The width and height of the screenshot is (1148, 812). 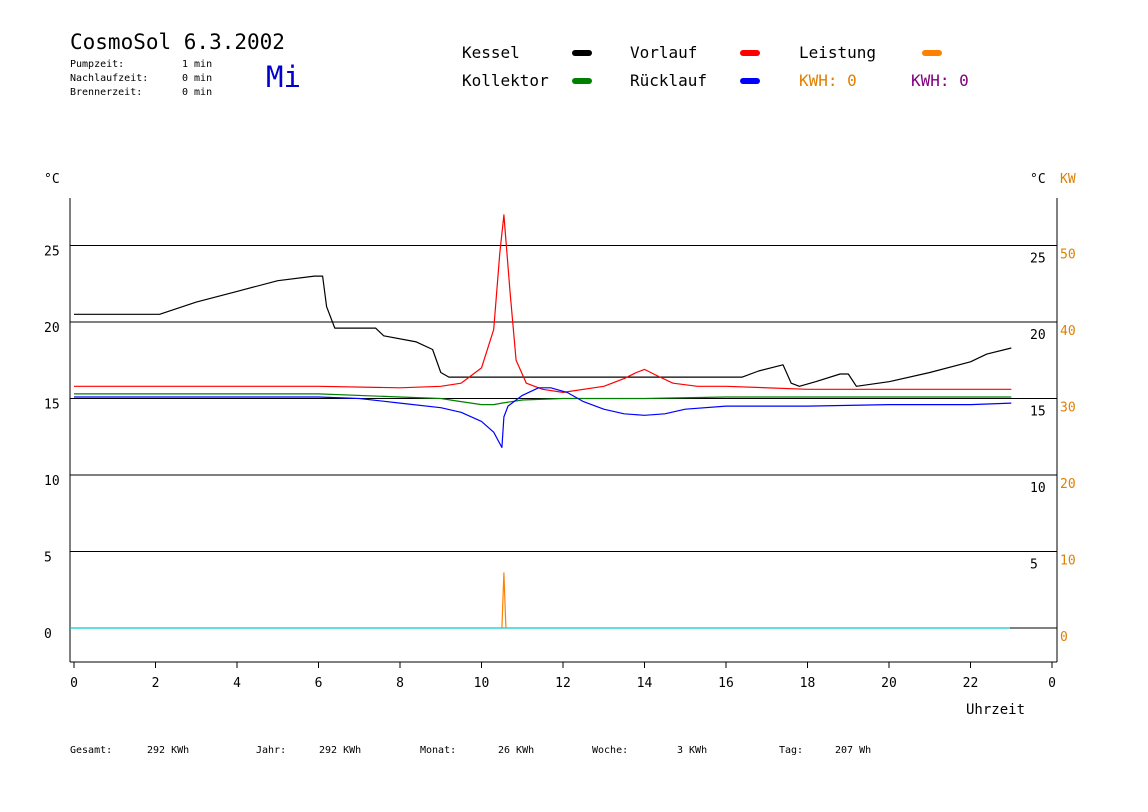 I want to click on kwh-total-1: KWH: 0, so click(x=828, y=80).